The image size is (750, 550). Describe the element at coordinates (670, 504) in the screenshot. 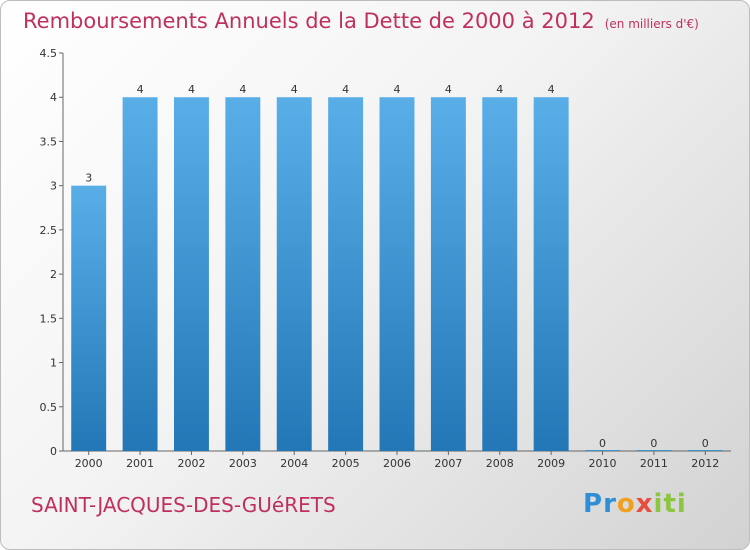

I see `logo-letter: t` at that location.